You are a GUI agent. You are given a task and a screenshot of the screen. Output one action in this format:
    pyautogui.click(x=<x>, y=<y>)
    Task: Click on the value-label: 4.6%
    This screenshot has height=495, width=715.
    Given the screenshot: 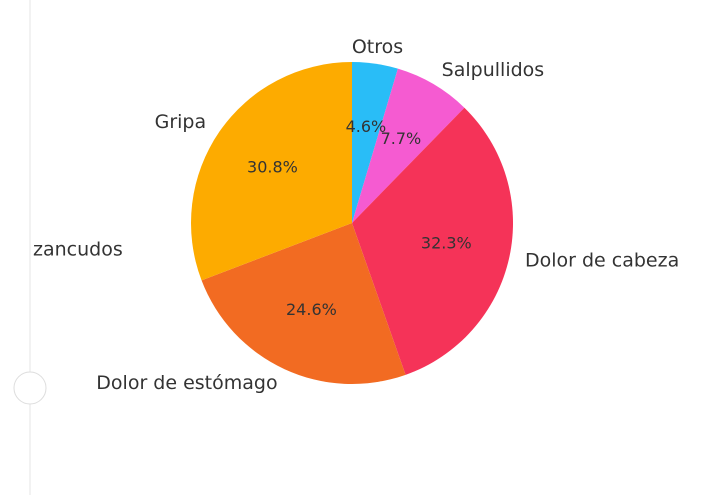 What is the action you would take?
    pyautogui.click(x=366, y=126)
    